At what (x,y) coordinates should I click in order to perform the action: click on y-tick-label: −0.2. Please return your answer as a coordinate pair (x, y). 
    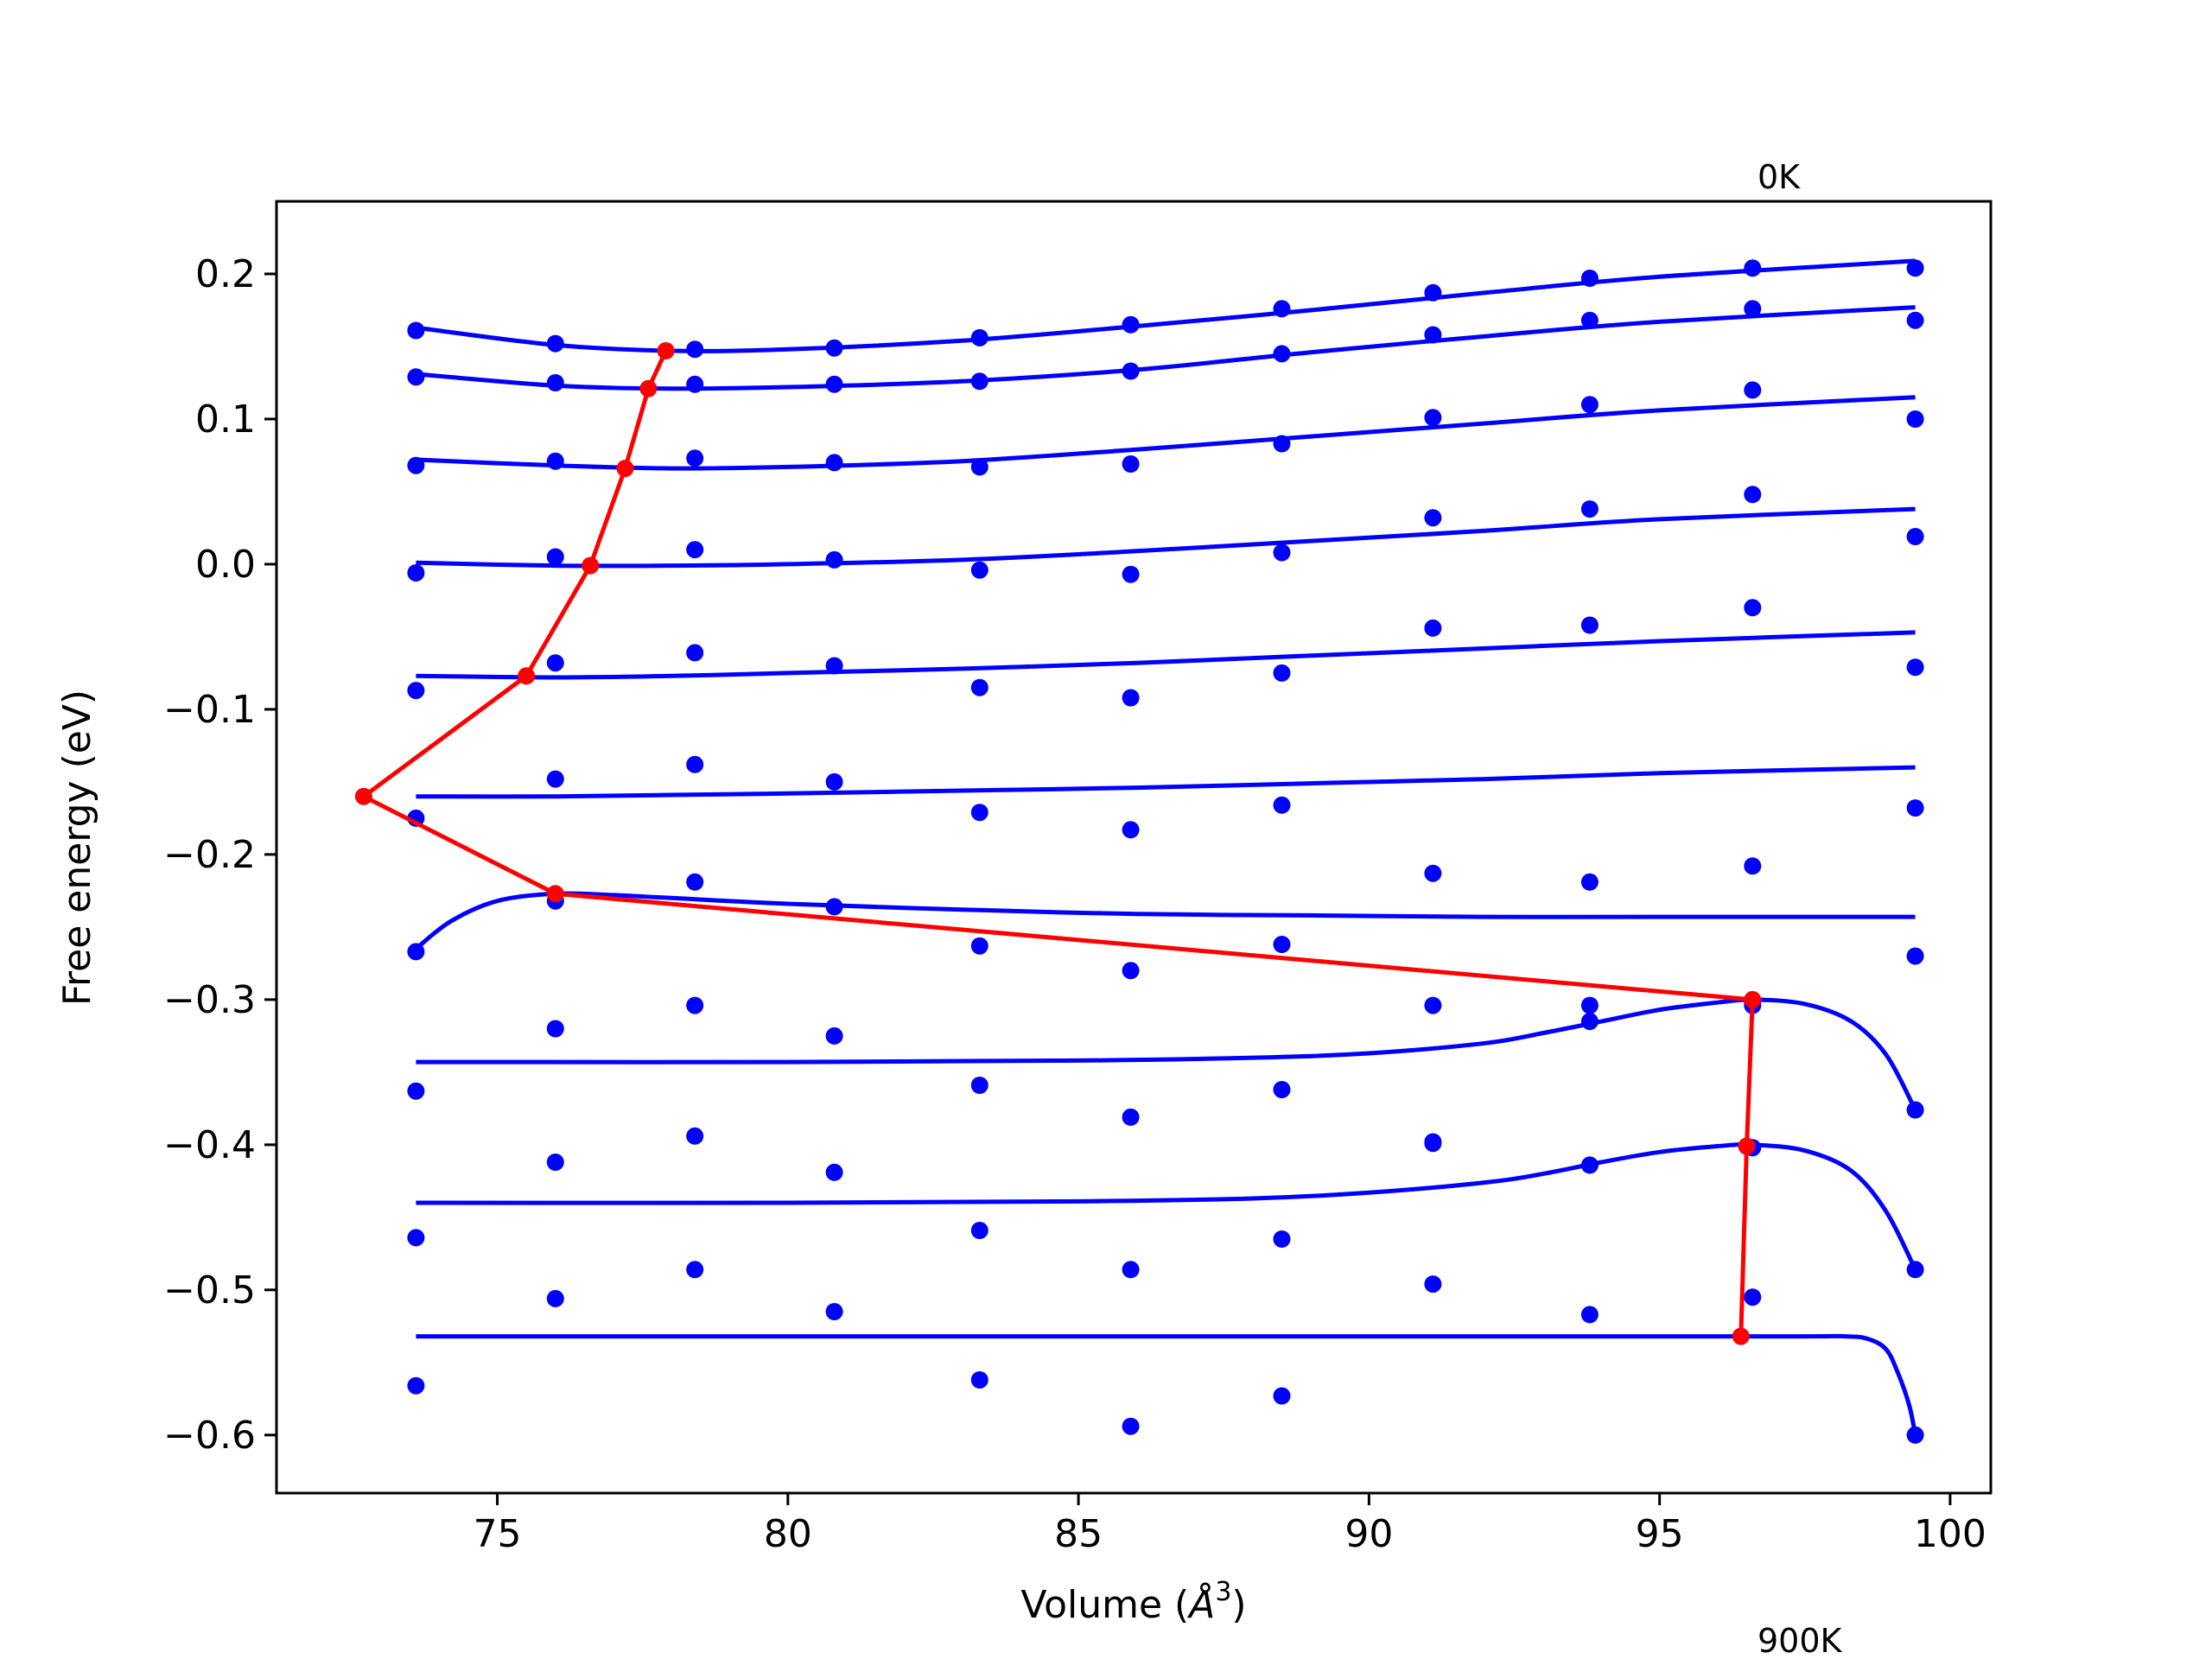
    Looking at the image, I should click on (209, 855).